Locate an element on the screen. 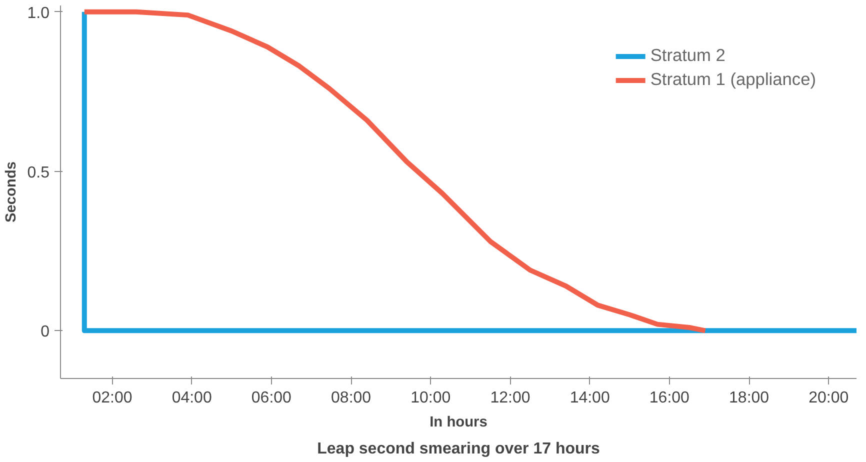  x-tick-label: 16:00 is located at coordinates (669, 398).